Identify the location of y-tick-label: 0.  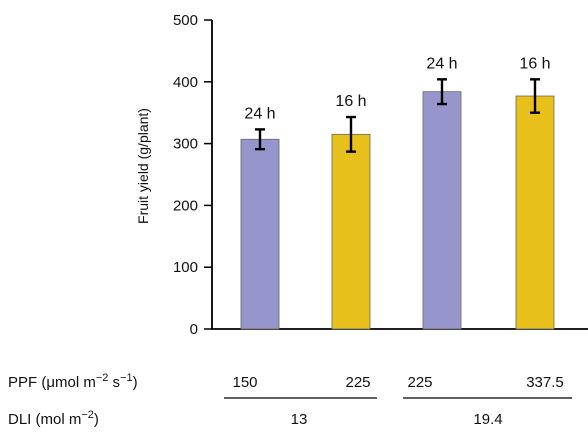
(194, 329).